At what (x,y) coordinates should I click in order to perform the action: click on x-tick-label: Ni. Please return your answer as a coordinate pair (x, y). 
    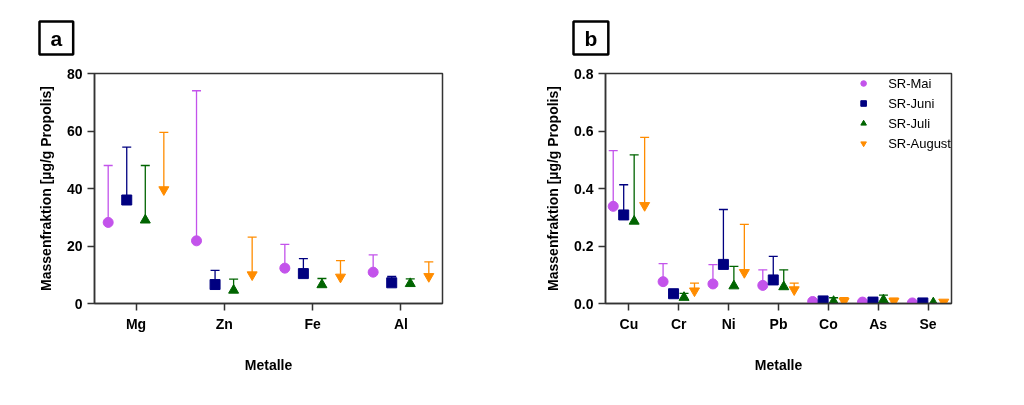
    Looking at the image, I should click on (728, 323).